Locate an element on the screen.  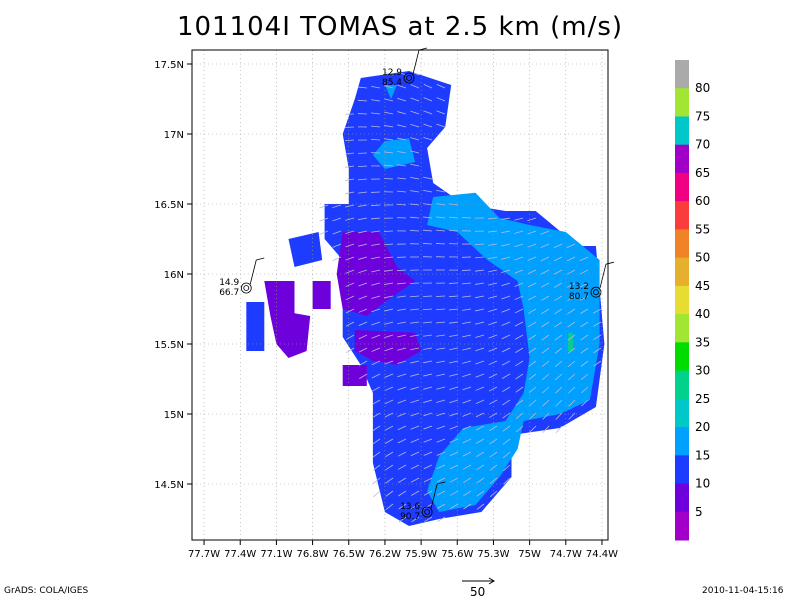
colorbar-label: 25 is located at coordinates (702, 399).